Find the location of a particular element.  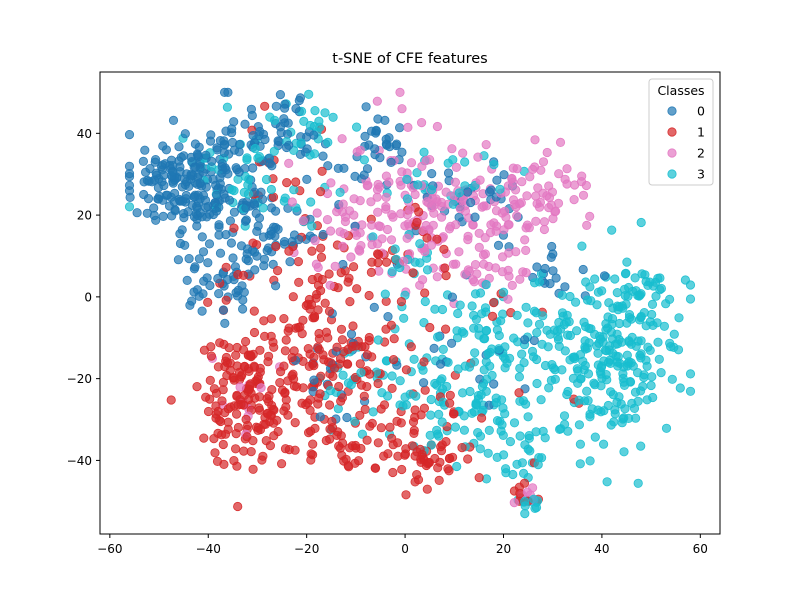

y-axis: −40 −20 0 20 40 is located at coordinates (83, 297).